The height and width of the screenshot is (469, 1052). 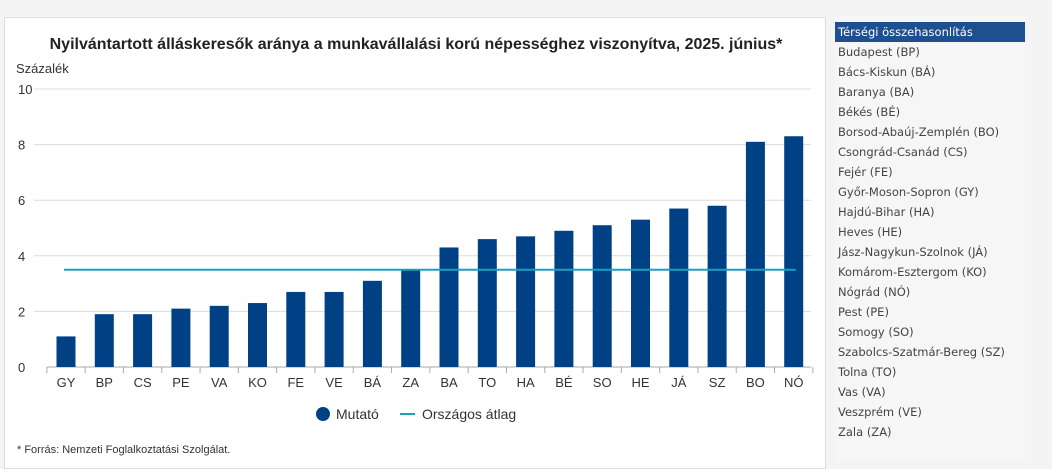 I want to click on sidebar-item: Tolna (TO), so click(x=867, y=372).